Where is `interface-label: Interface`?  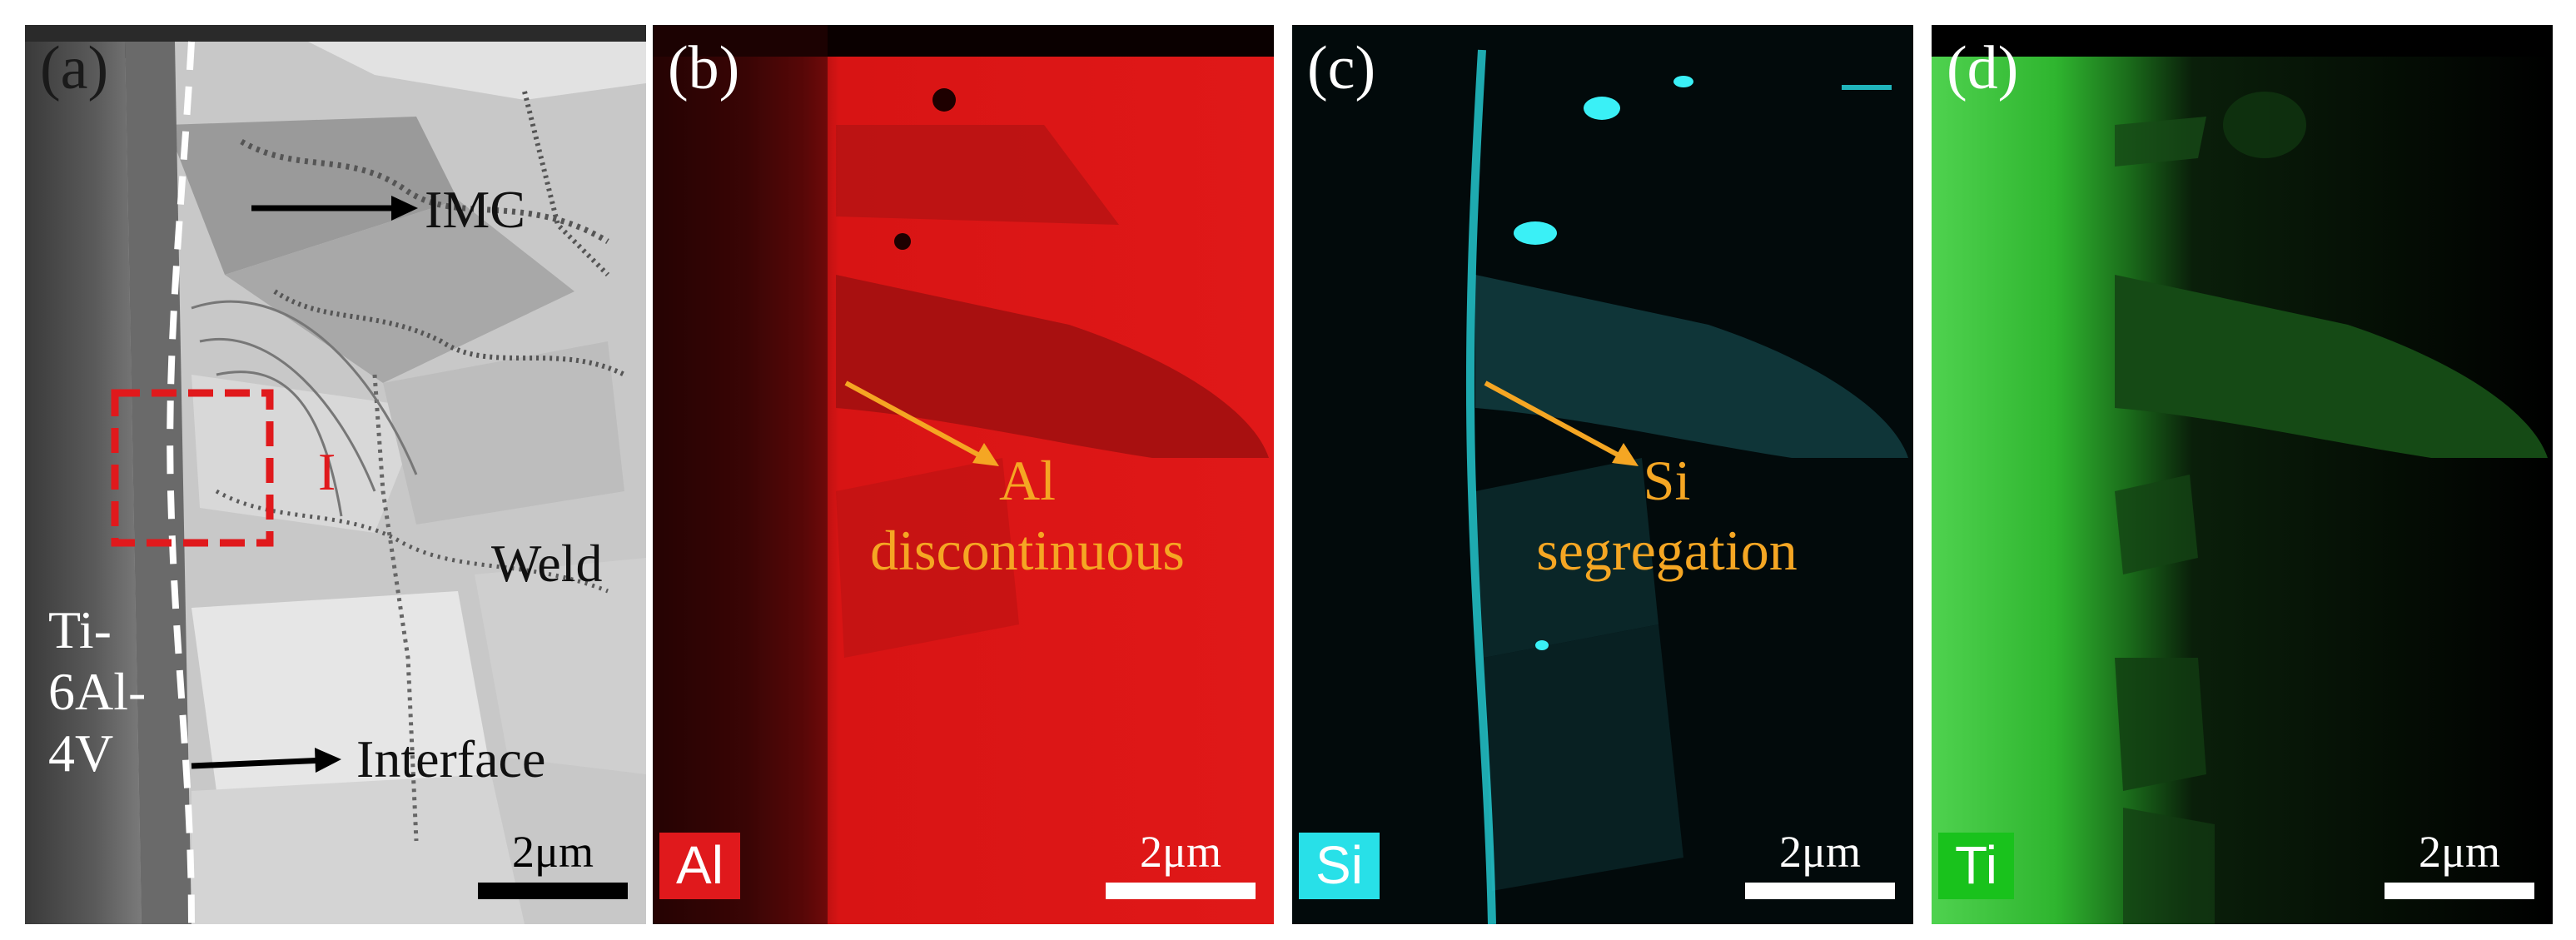 interface-label: Interface is located at coordinates (451, 758).